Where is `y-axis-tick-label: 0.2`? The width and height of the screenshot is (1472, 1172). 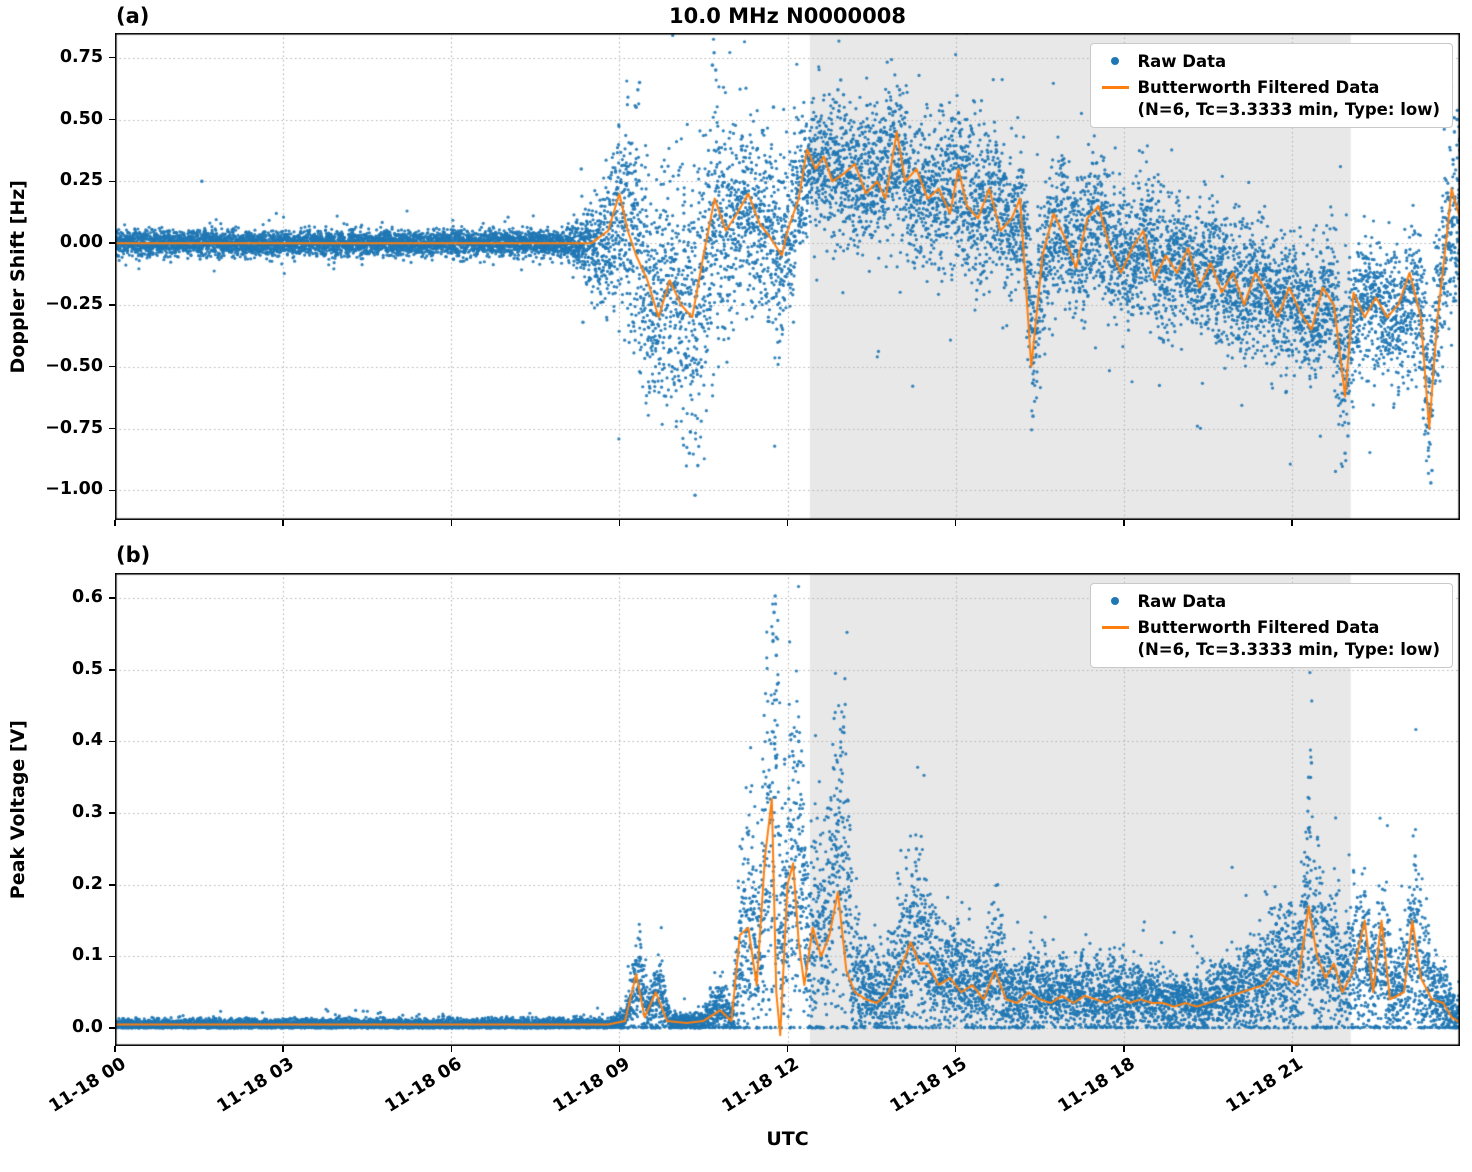
y-axis-tick-label: 0.2 is located at coordinates (87, 883).